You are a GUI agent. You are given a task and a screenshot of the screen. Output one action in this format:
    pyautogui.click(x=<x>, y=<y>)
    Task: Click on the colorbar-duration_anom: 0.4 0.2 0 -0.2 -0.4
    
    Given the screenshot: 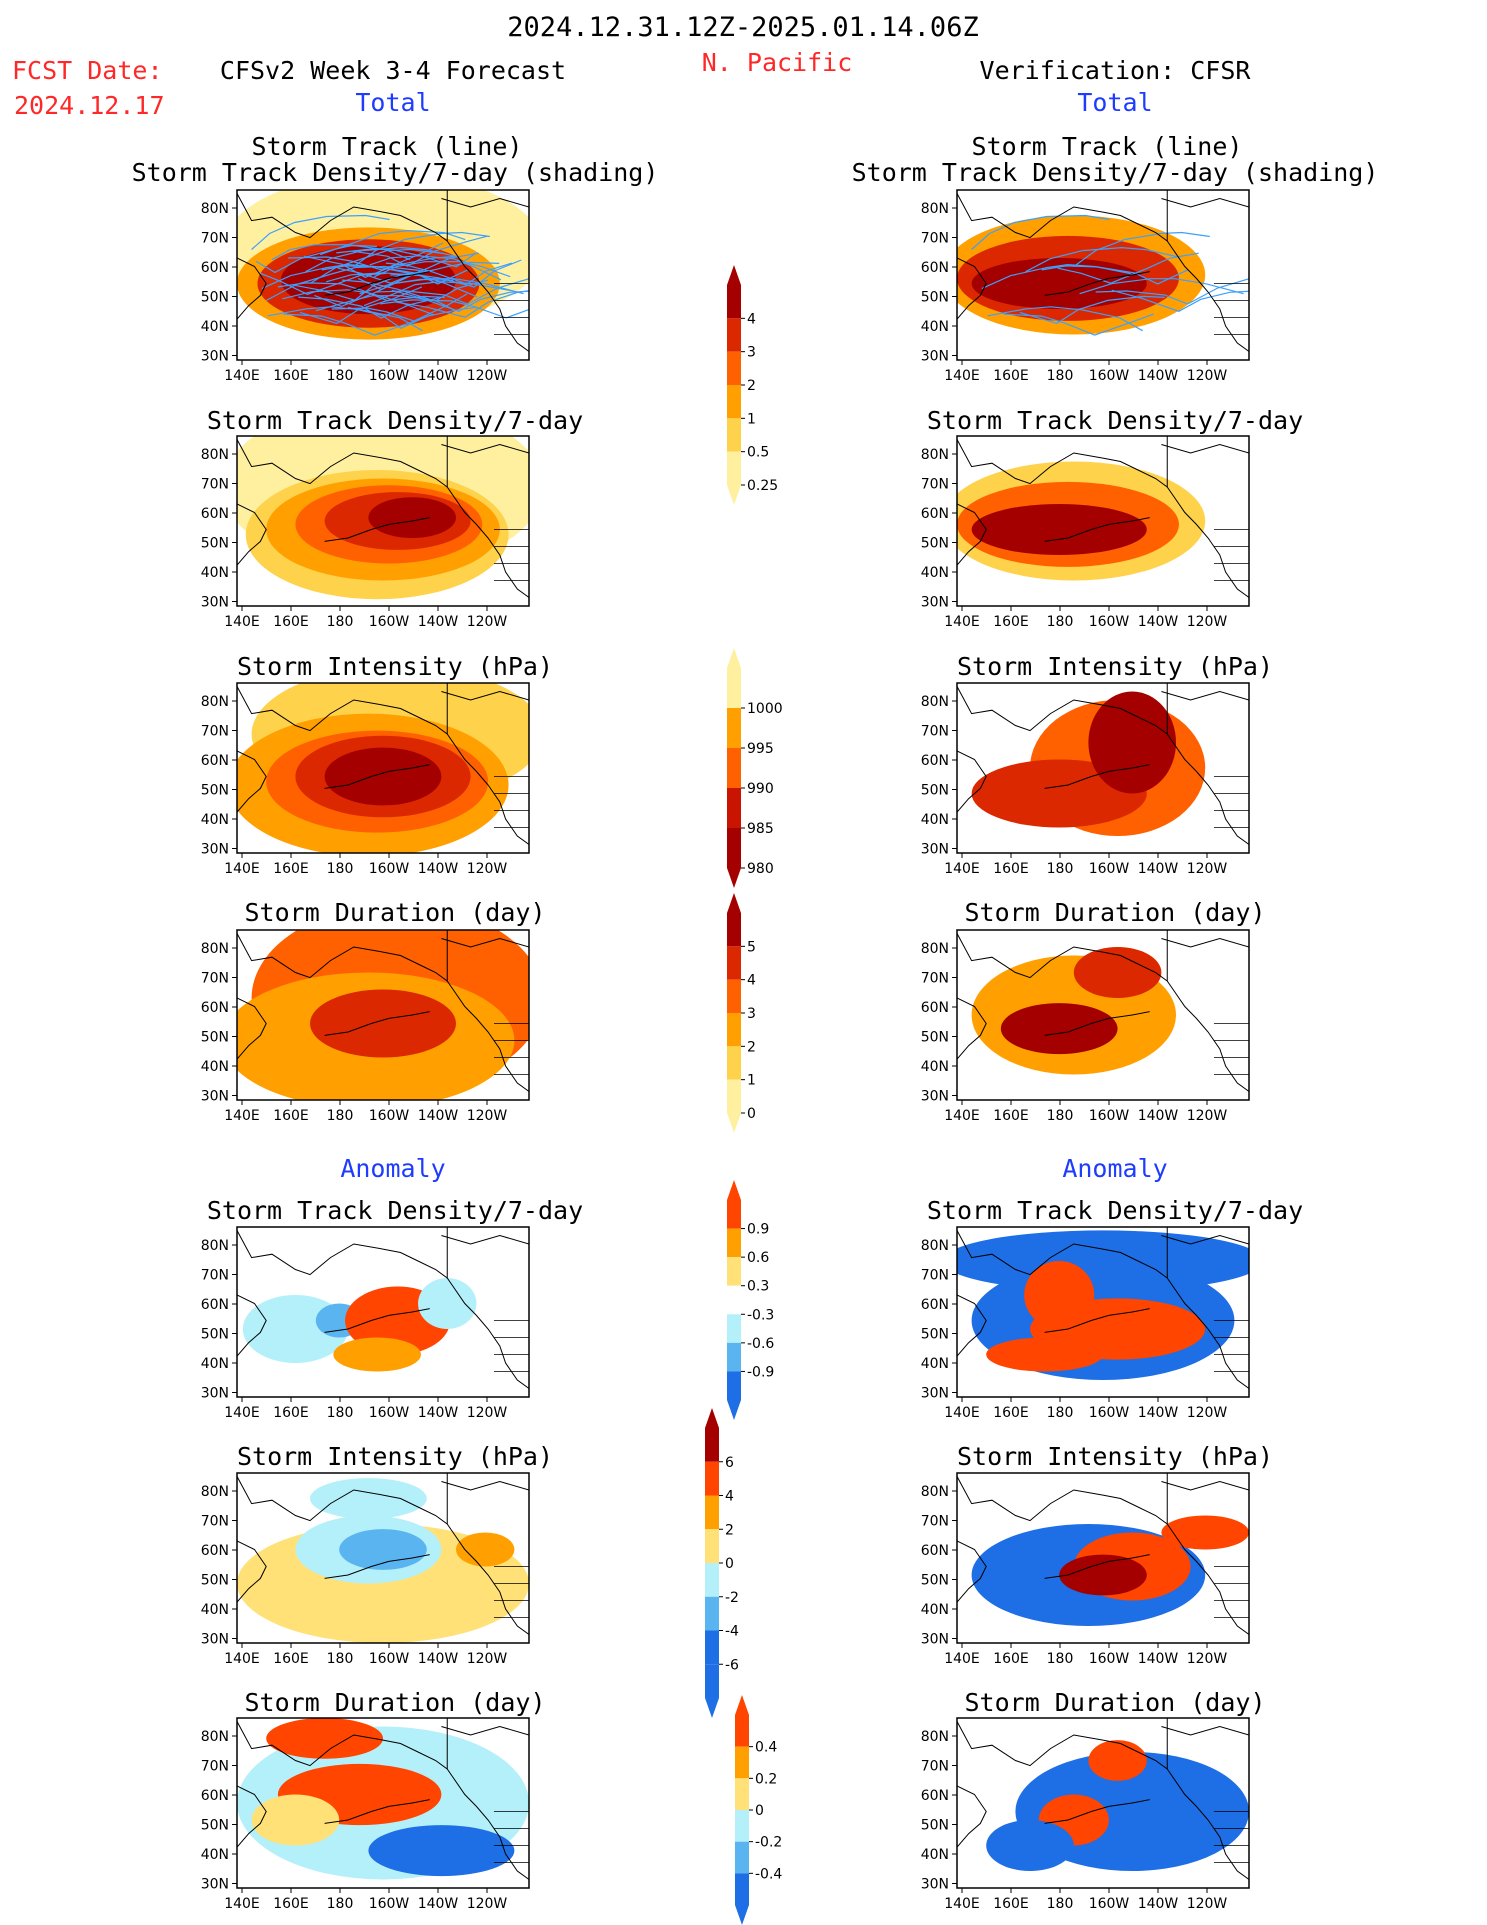 What is the action you would take?
    pyautogui.click(x=758, y=1810)
    